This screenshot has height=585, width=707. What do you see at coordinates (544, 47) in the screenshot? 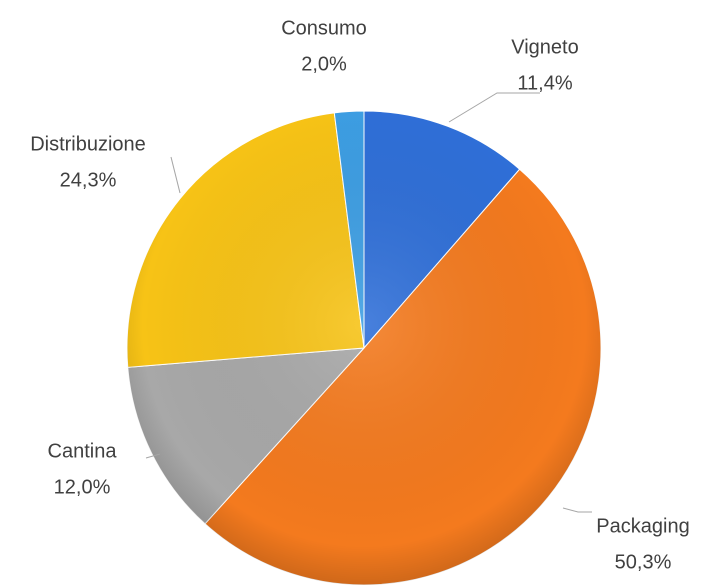
I see `slice-label: Vigneto` at bounding box center [544, 47].